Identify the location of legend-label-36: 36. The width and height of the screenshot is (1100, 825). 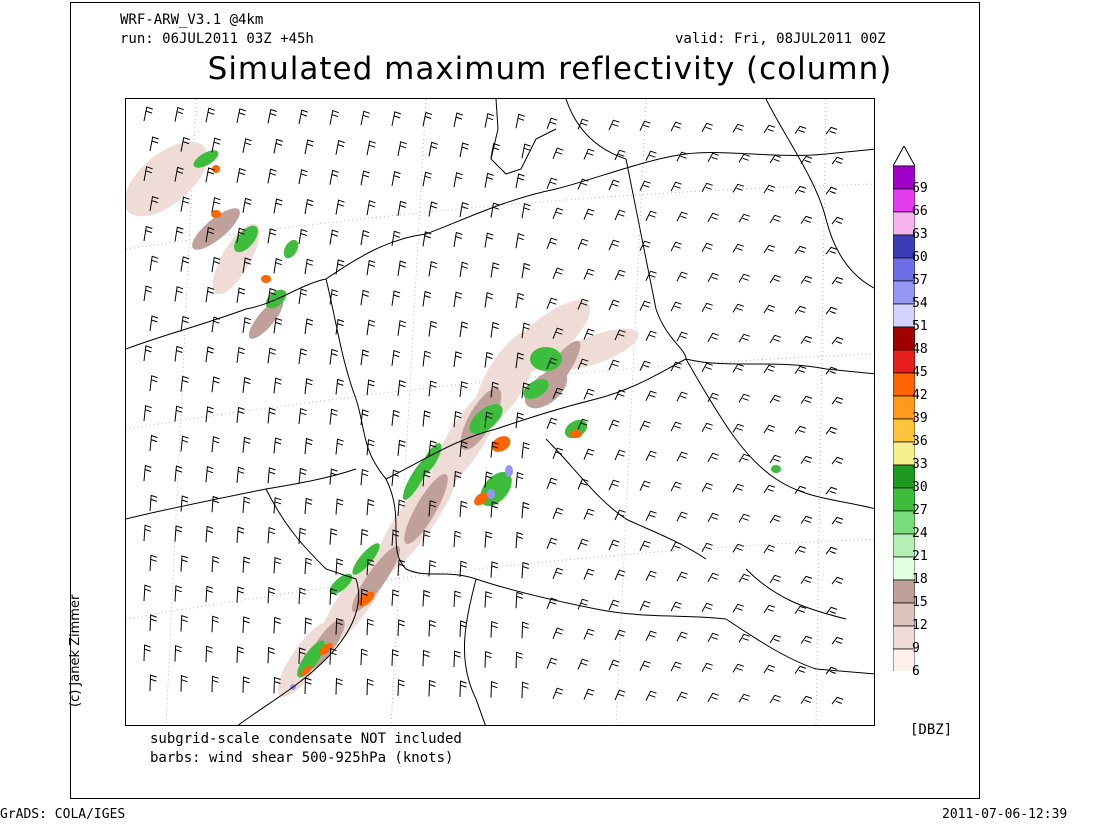
(920, 441).